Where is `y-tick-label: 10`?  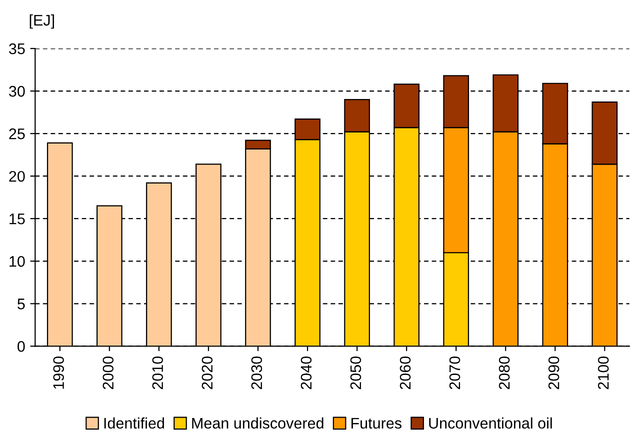 y-tick-label: 10 is located at coordinates (17, 261).